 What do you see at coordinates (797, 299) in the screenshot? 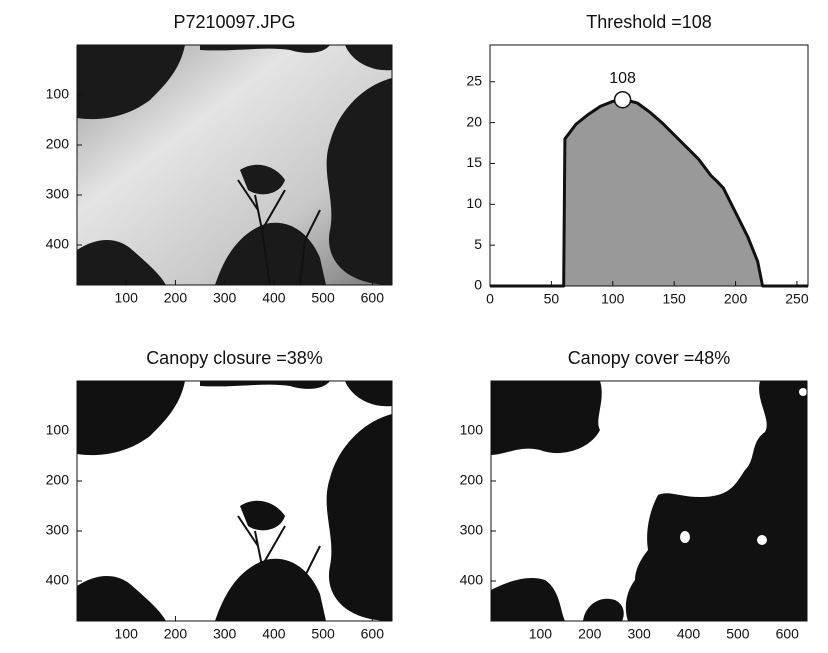
I see `x-tick-label: 250` at bounding box center [797, 299].